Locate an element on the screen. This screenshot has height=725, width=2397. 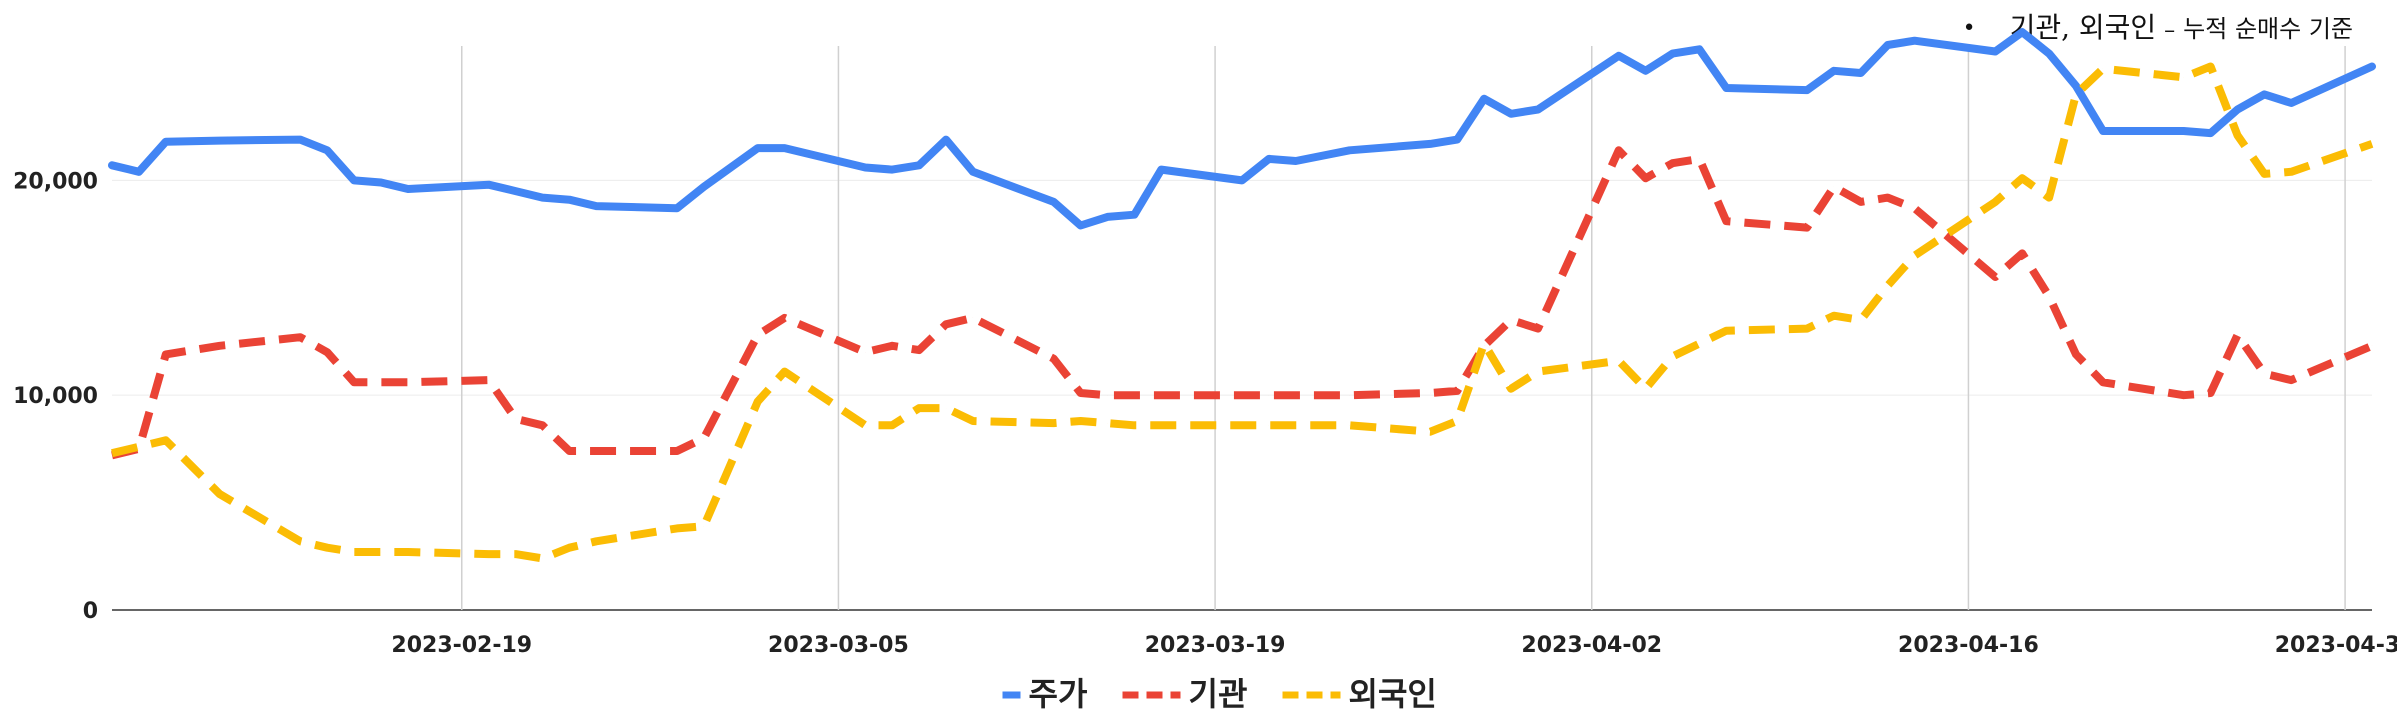
legend-label: 외국인 is located at coordinates (1393, 694).